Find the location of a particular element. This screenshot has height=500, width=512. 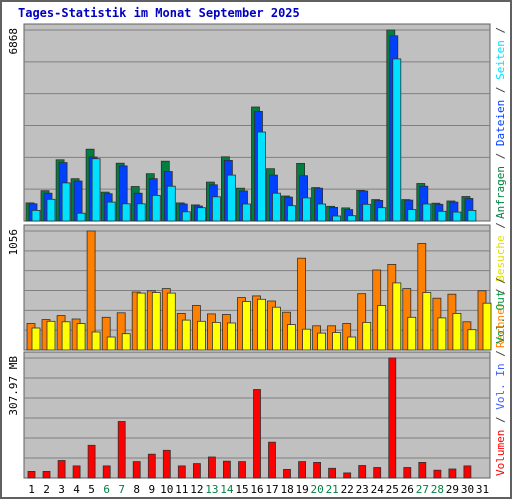

x-tick-label: 31 is located at coordinates (482, 489).